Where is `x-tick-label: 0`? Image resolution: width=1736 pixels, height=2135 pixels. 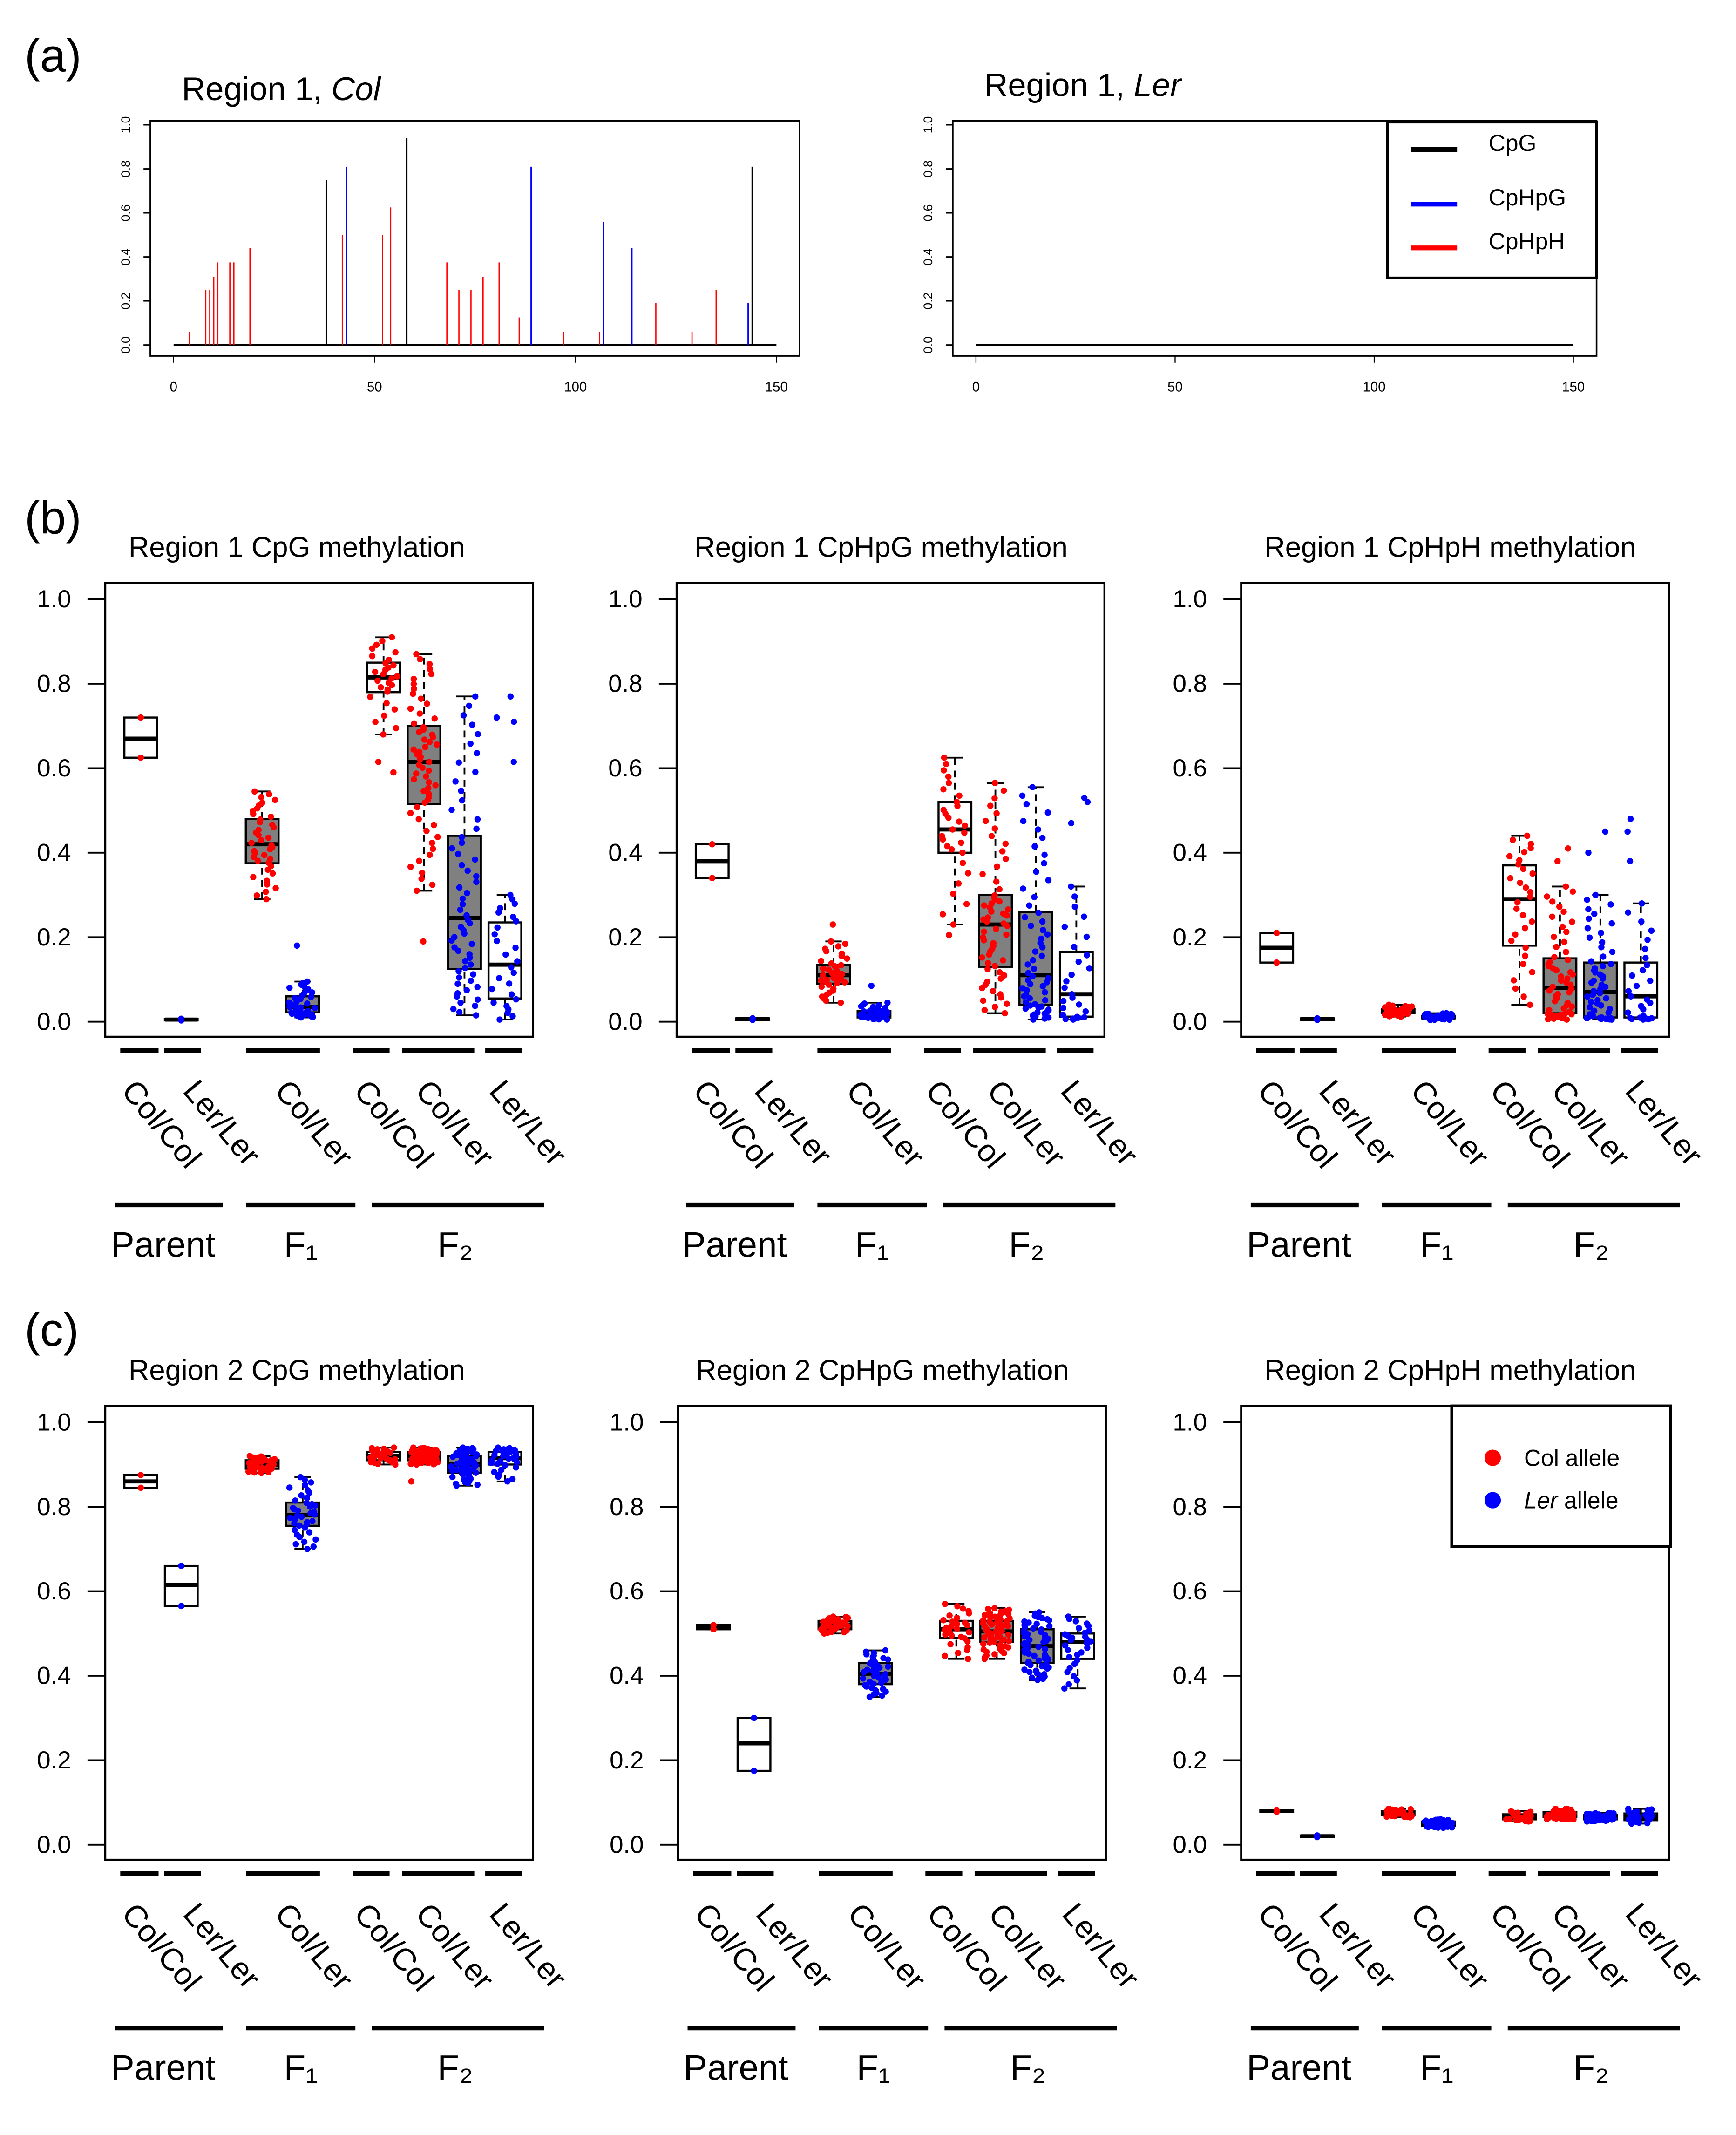
x-tick-label: 0 is located at coordinates (173, 386).